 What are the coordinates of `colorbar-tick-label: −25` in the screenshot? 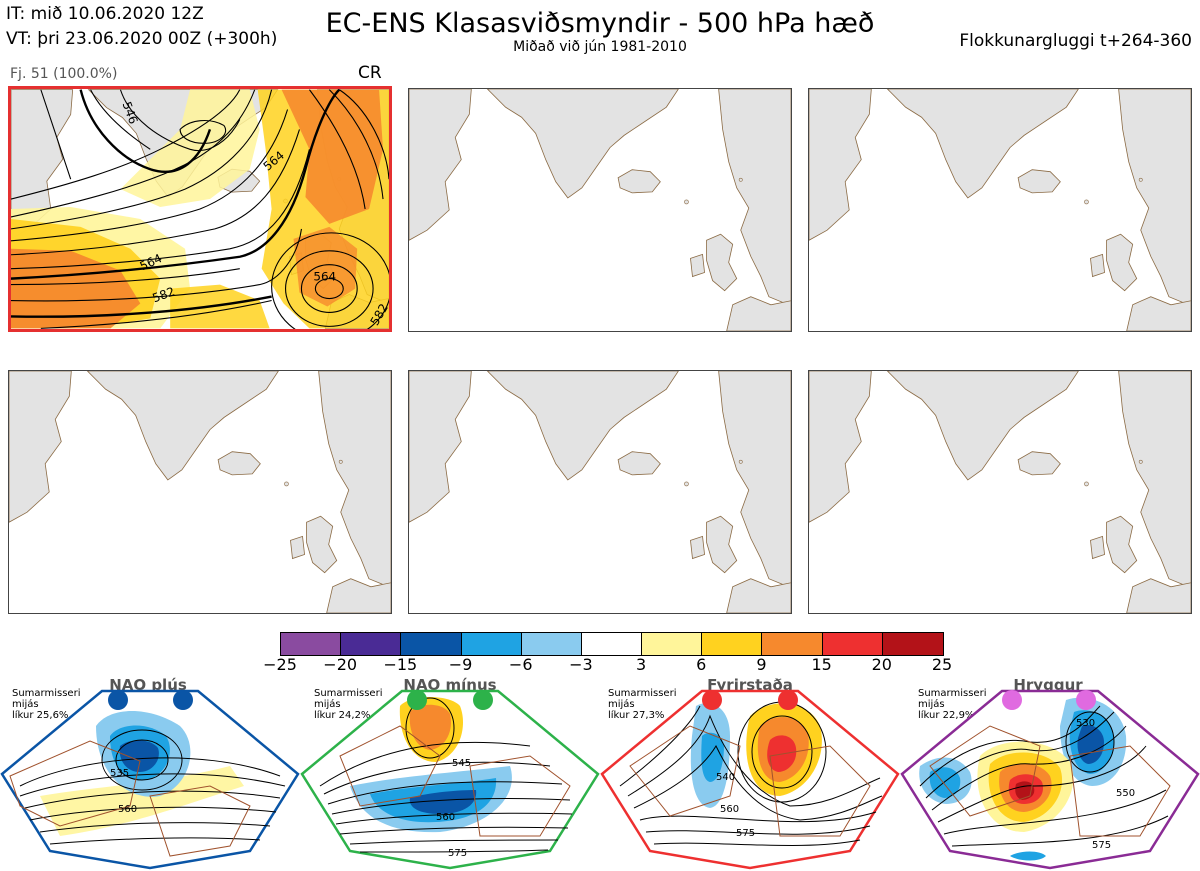 It's located at (280, 664).